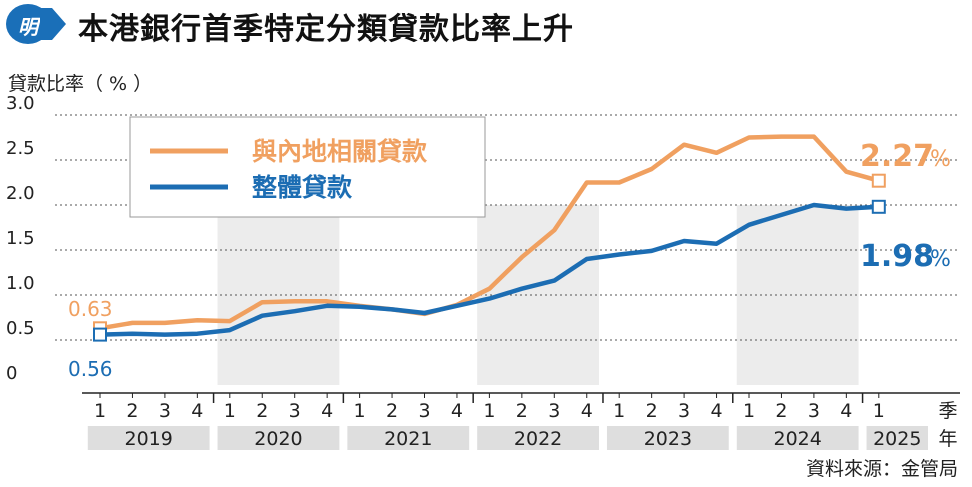  I want to click on y-tick-label: 3.0, so click(20, 103).